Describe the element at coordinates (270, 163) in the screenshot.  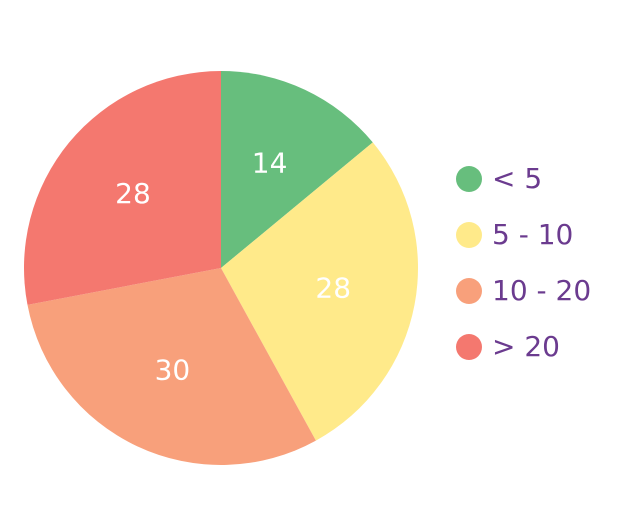
I see `slice-data-label-1: 14` at that location.